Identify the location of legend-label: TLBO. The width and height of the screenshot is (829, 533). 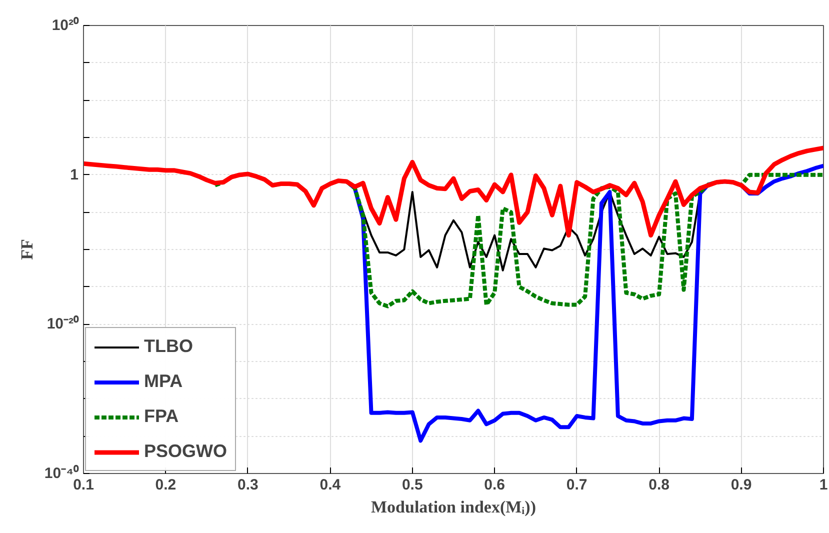
(168, 346).